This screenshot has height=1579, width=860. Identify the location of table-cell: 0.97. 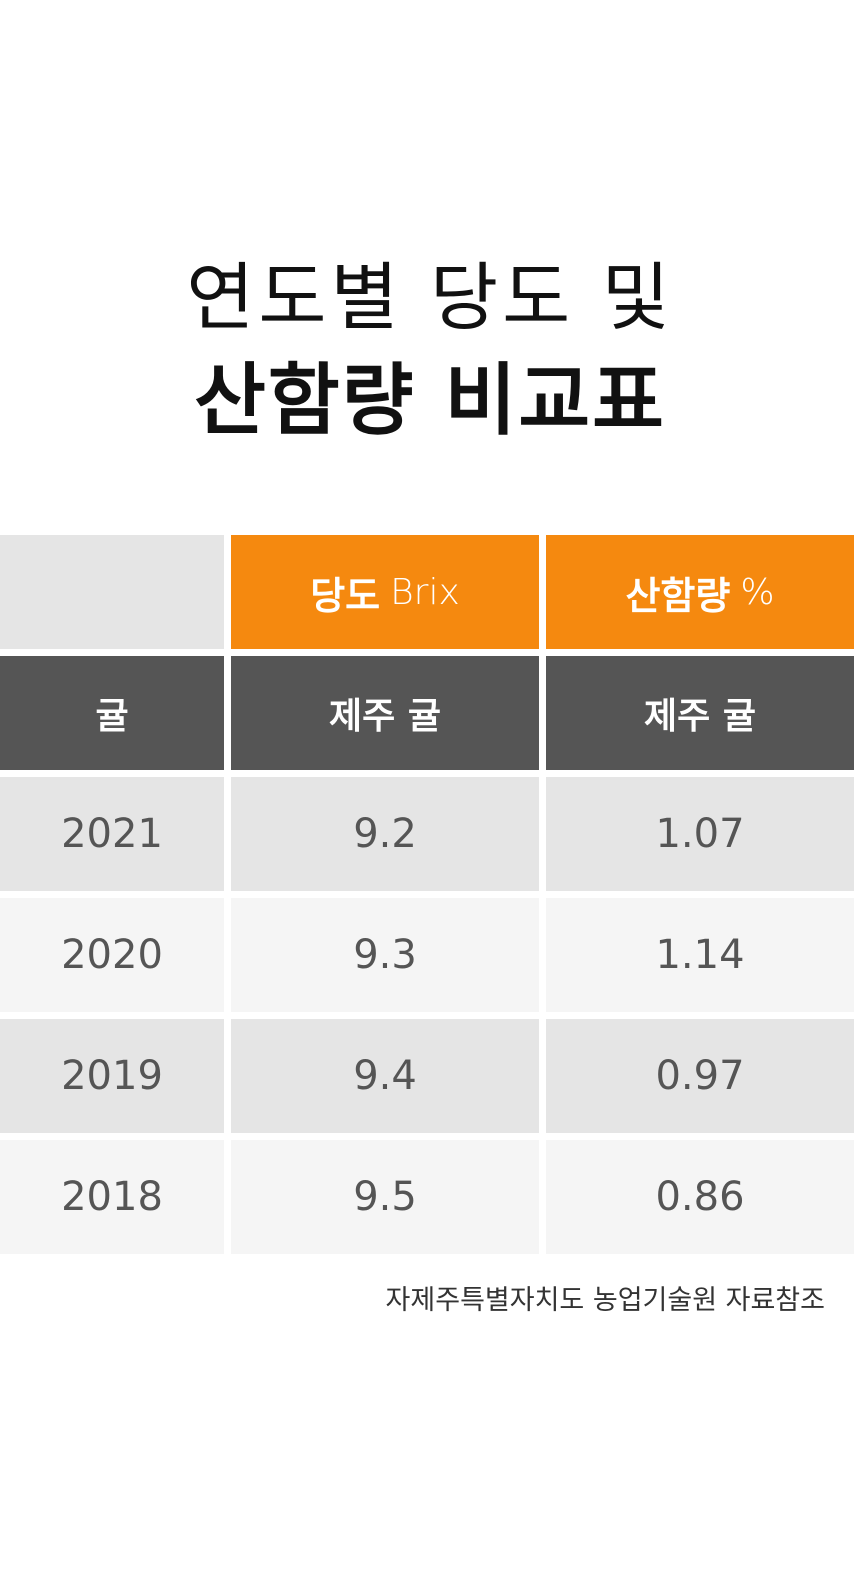
(700, 1076).